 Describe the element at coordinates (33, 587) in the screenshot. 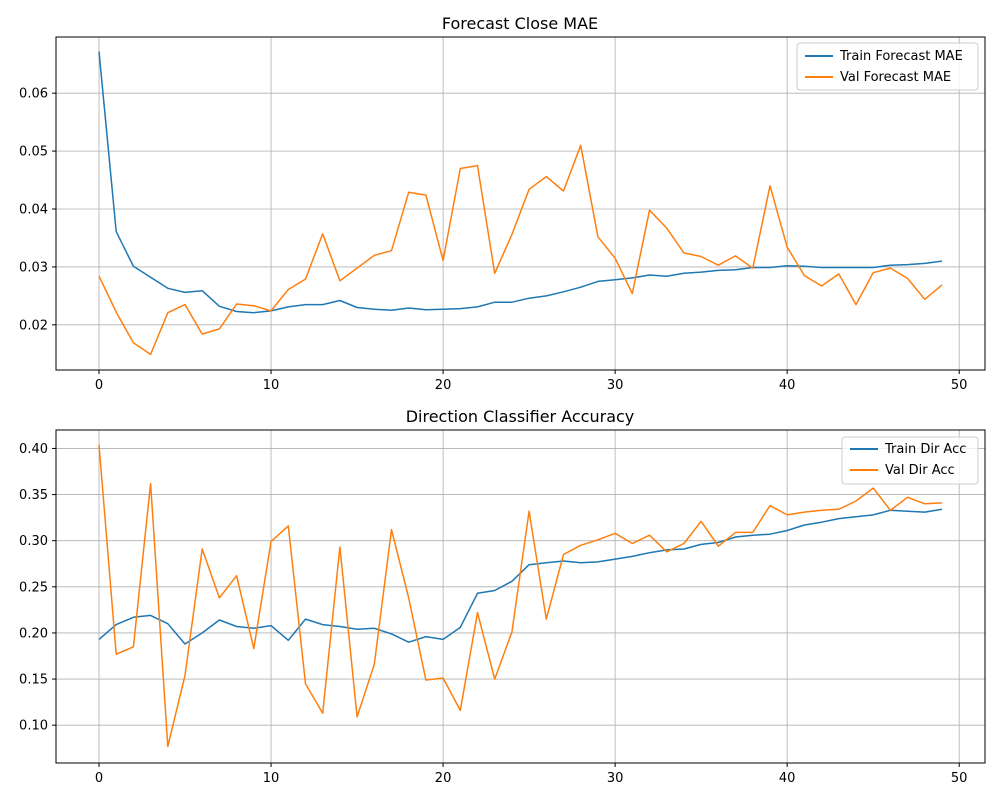

I see `y-tick-label: 0.25` at that location.